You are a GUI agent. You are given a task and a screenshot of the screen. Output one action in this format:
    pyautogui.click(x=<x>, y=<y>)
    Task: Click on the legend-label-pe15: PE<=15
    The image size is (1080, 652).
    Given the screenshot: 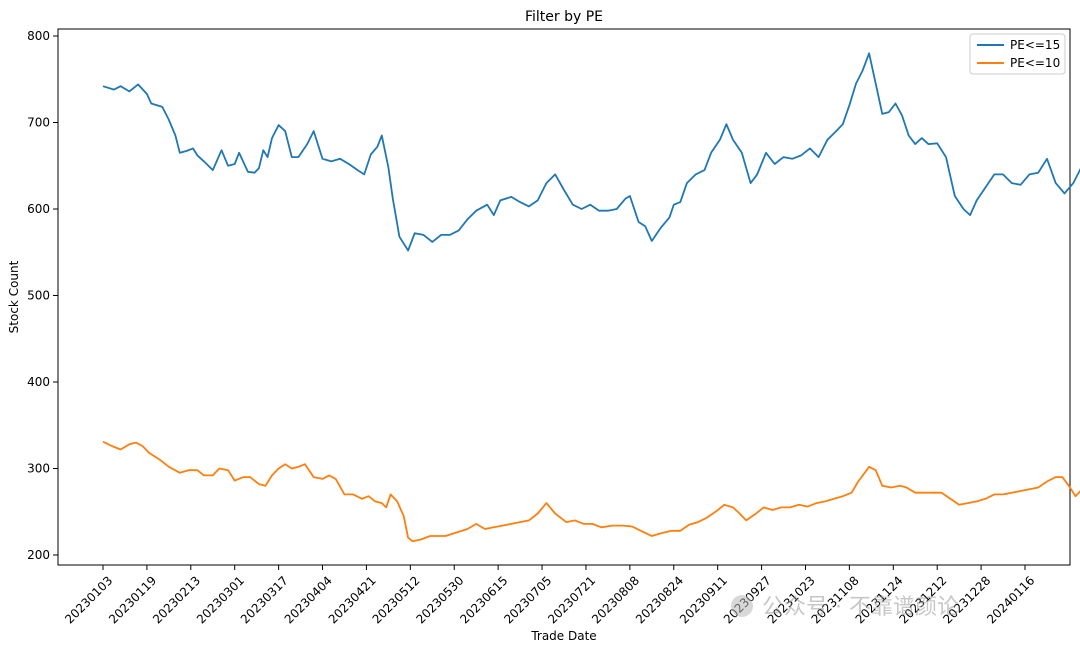 What is the action you would take?
    pyautogui.click(x=1035, y=45)
    